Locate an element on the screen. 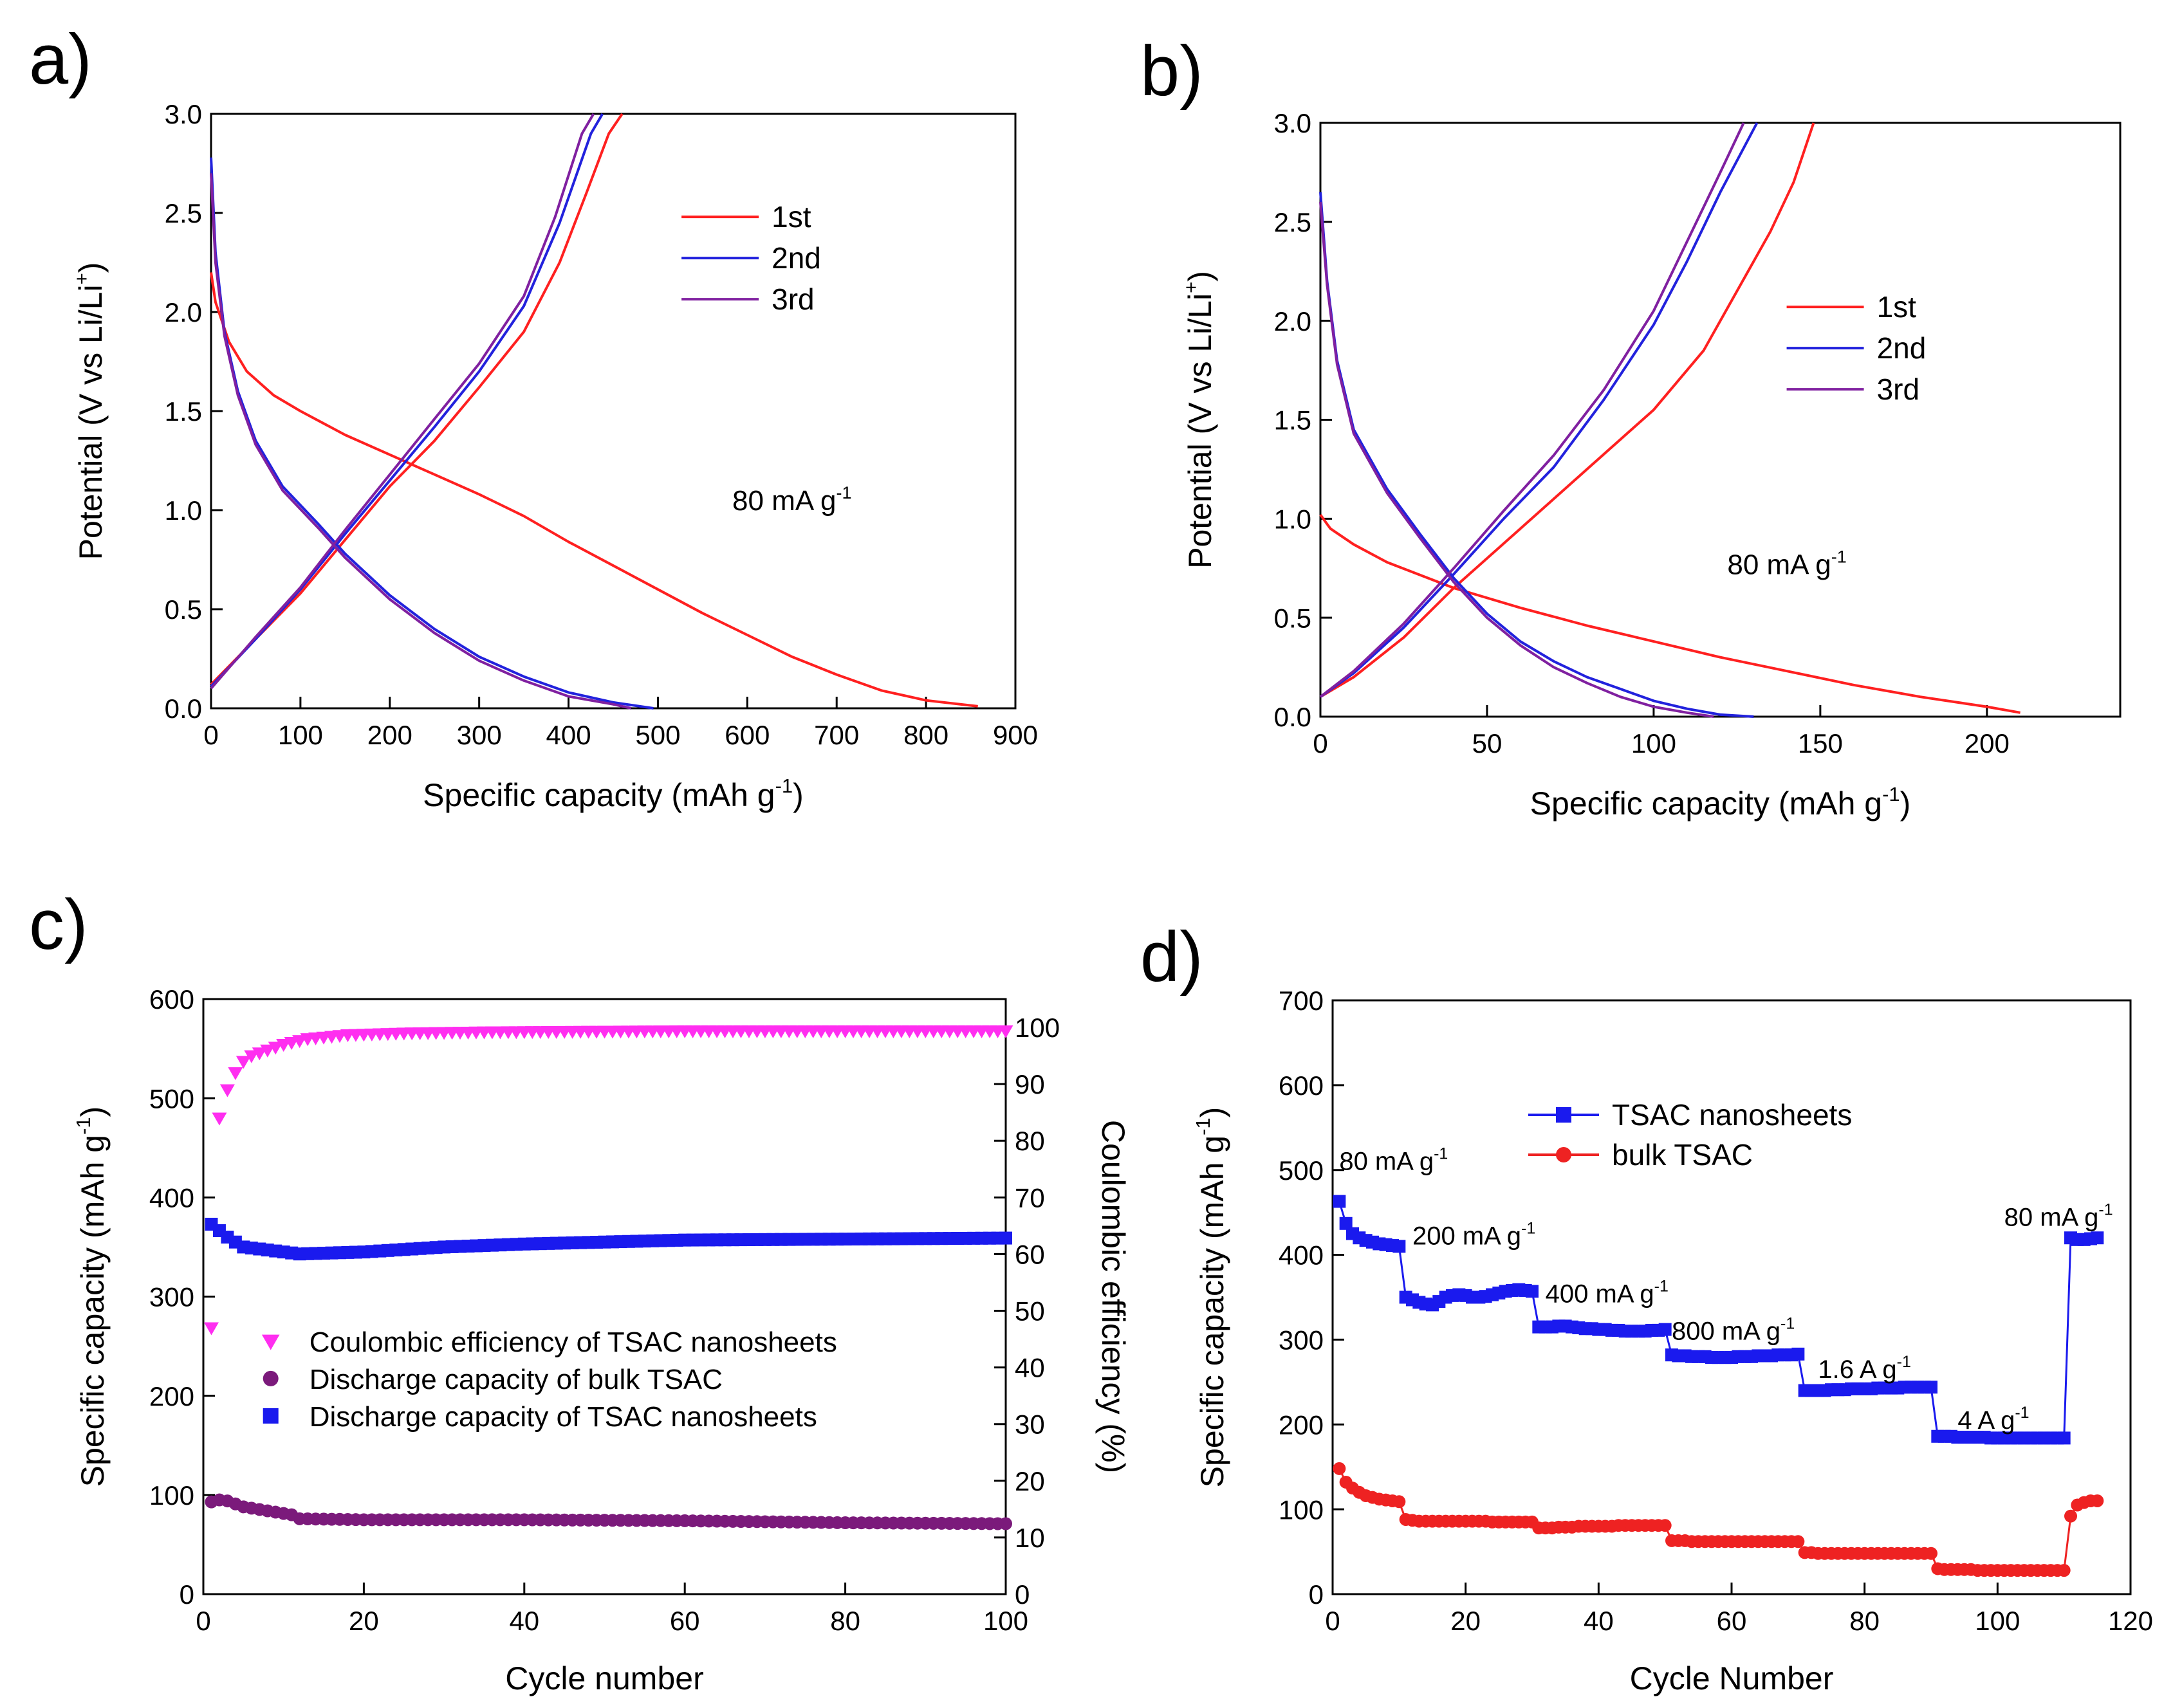 Image resolution: width=2173 pixels, height=1708 pixels. x-tick-label: 900 is located at coordinates (1016, 735).